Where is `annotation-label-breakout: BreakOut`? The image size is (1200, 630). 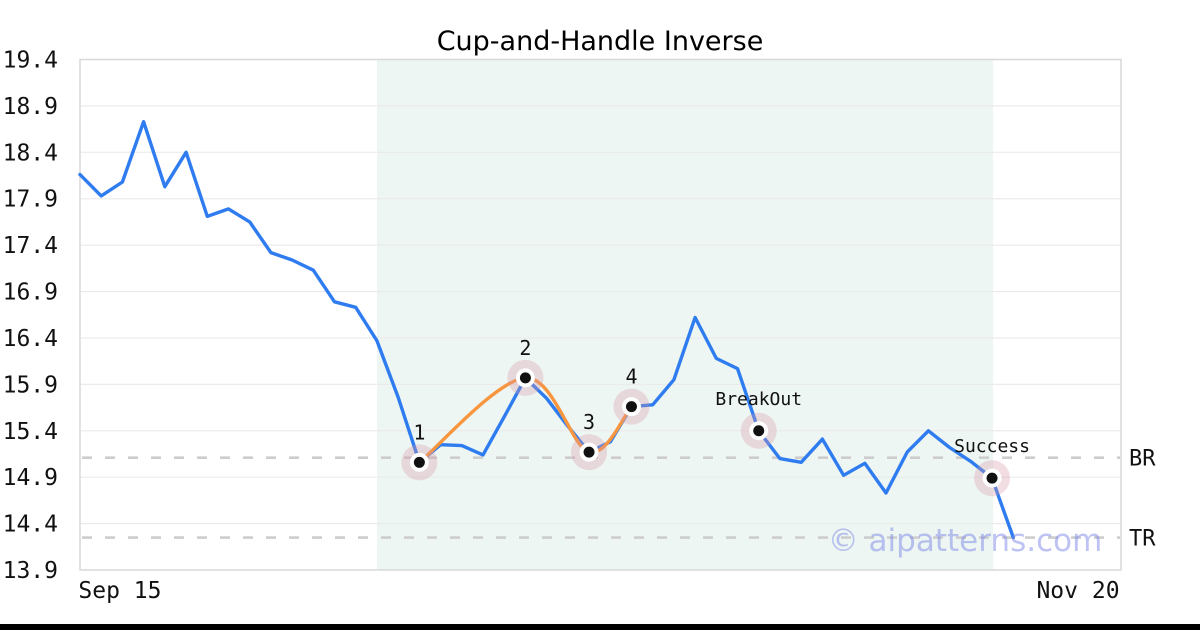 annotation-label-breakout: BreakOut is located at coordinates (758, 399).